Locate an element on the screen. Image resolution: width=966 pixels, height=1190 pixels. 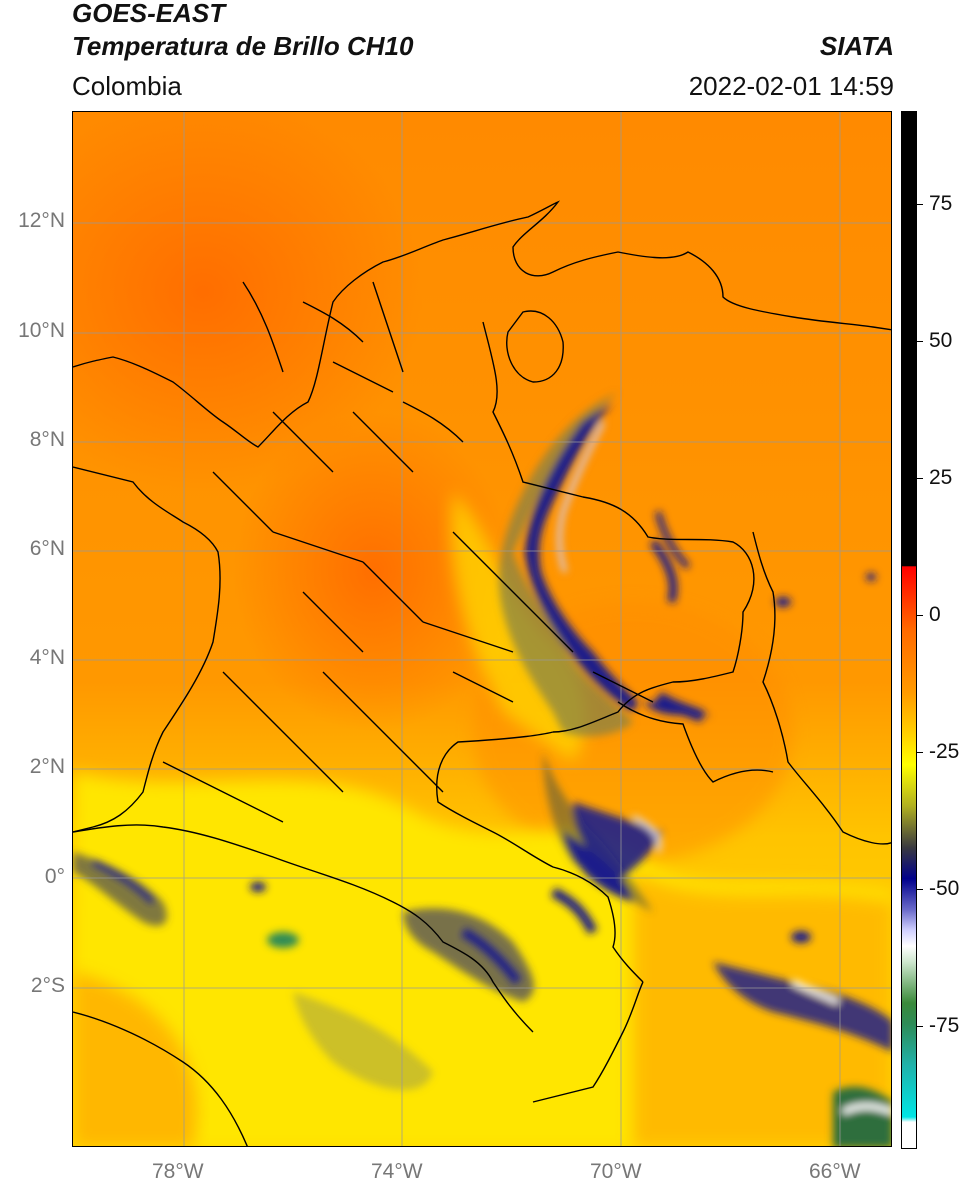
region-label: Colombia is located at coordinates (127, 86).